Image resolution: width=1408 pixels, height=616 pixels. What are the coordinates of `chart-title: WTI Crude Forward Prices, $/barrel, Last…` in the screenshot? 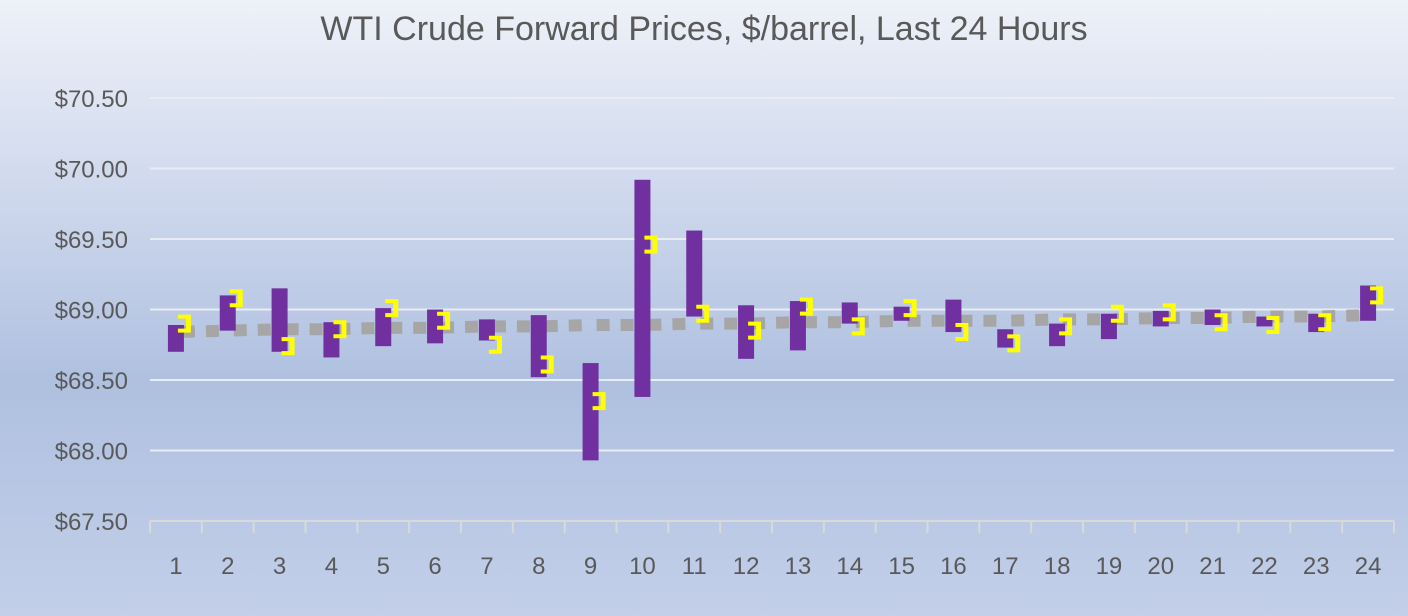 It's located at (703, 29).